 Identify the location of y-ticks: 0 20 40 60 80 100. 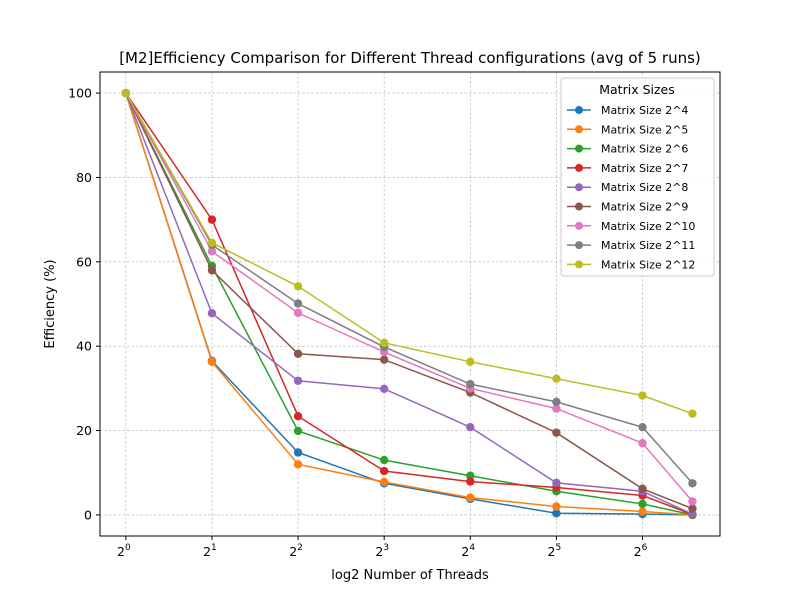
(84, 304).